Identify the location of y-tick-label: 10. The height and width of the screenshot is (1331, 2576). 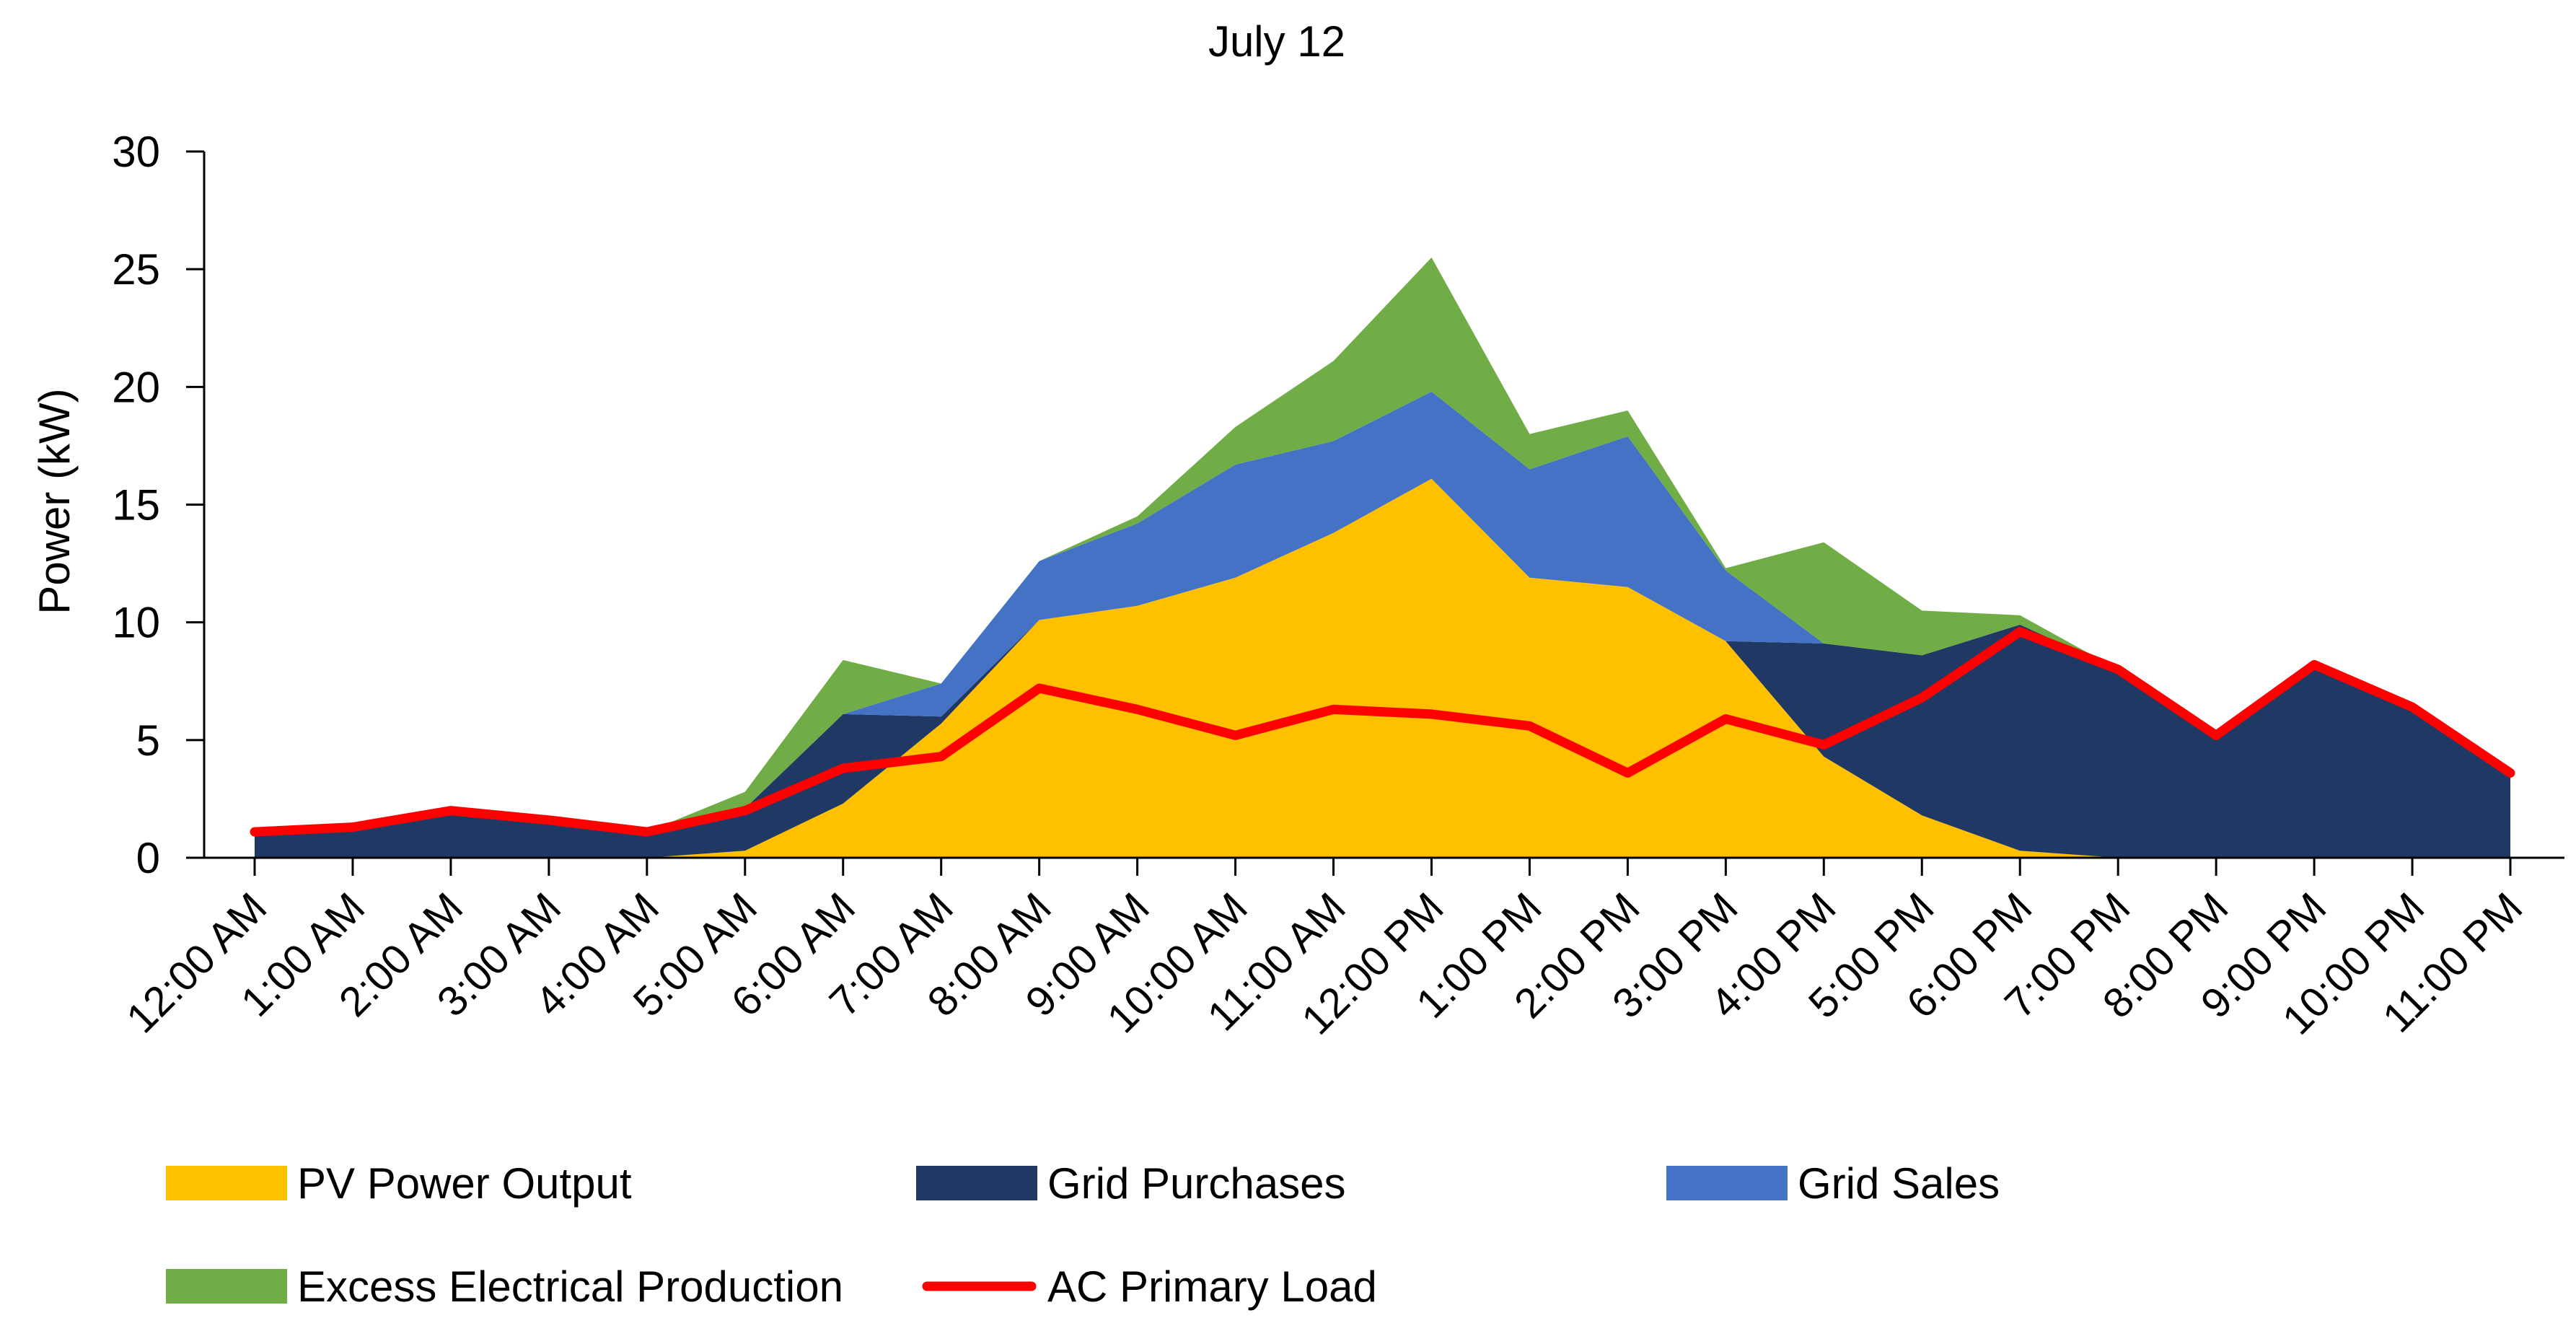
(136, 623).